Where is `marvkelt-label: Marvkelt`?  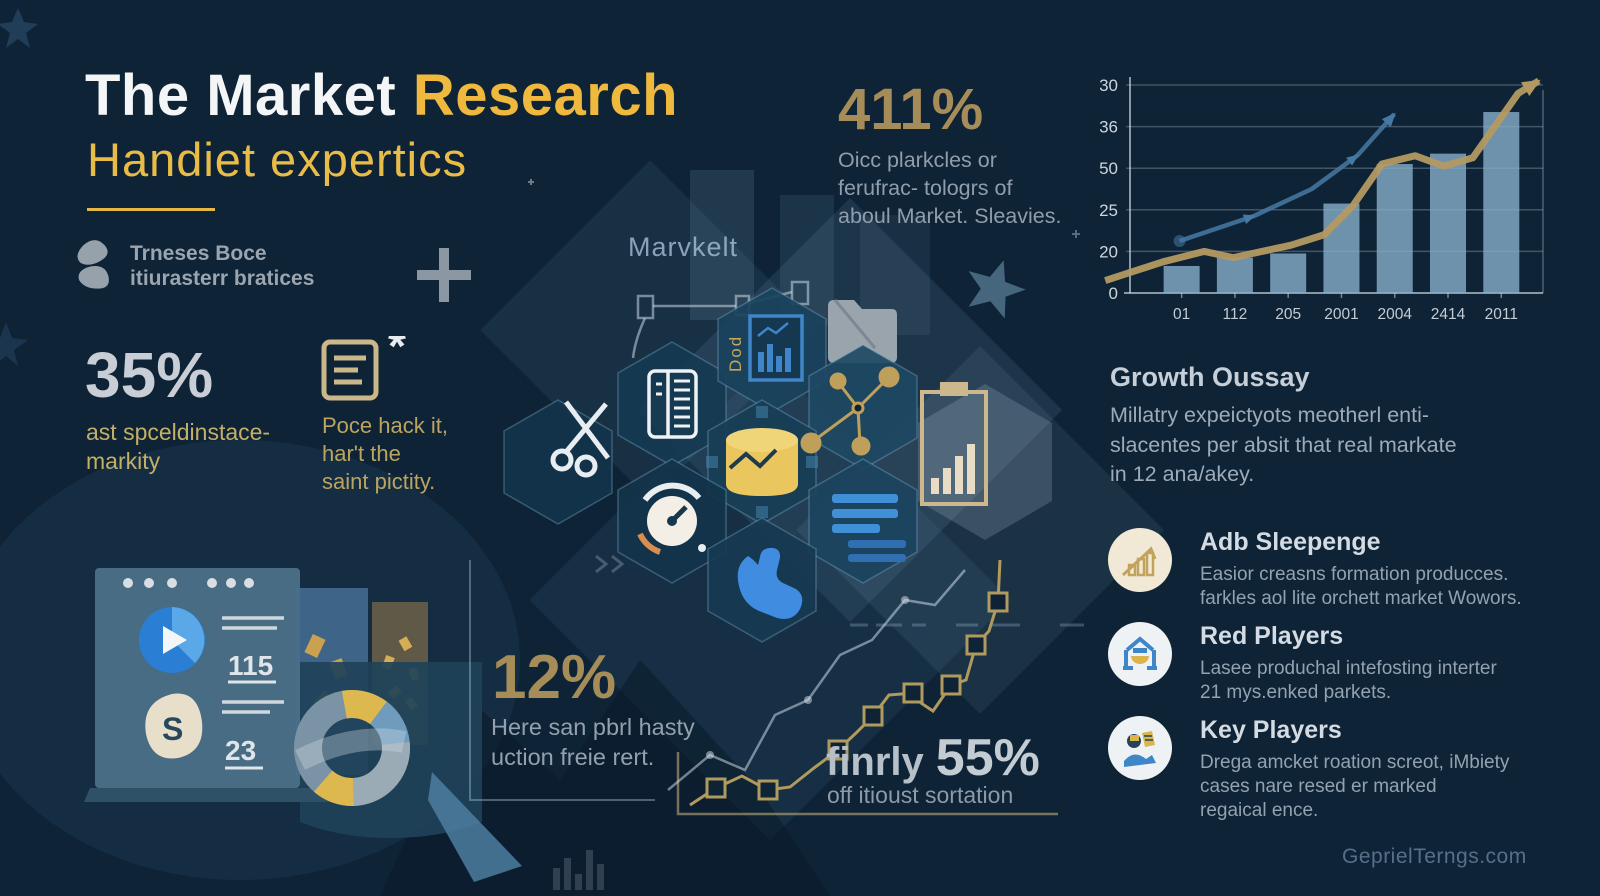 marvkelt-label: Marvkelt is located at coordinates (683, 247).